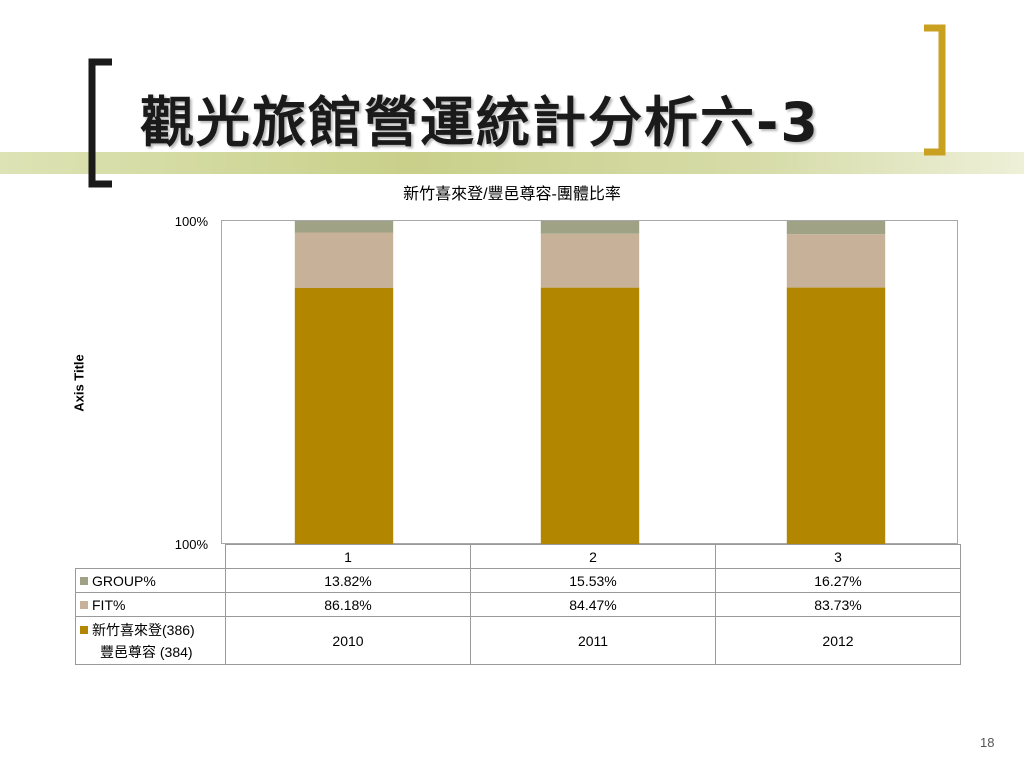 The height and width of the screenshot is (768, 1024). What do you see at coordinates (348, 604) in the screenshot?
I see `data-label: 86.18%` at bounding box center [348, 604].